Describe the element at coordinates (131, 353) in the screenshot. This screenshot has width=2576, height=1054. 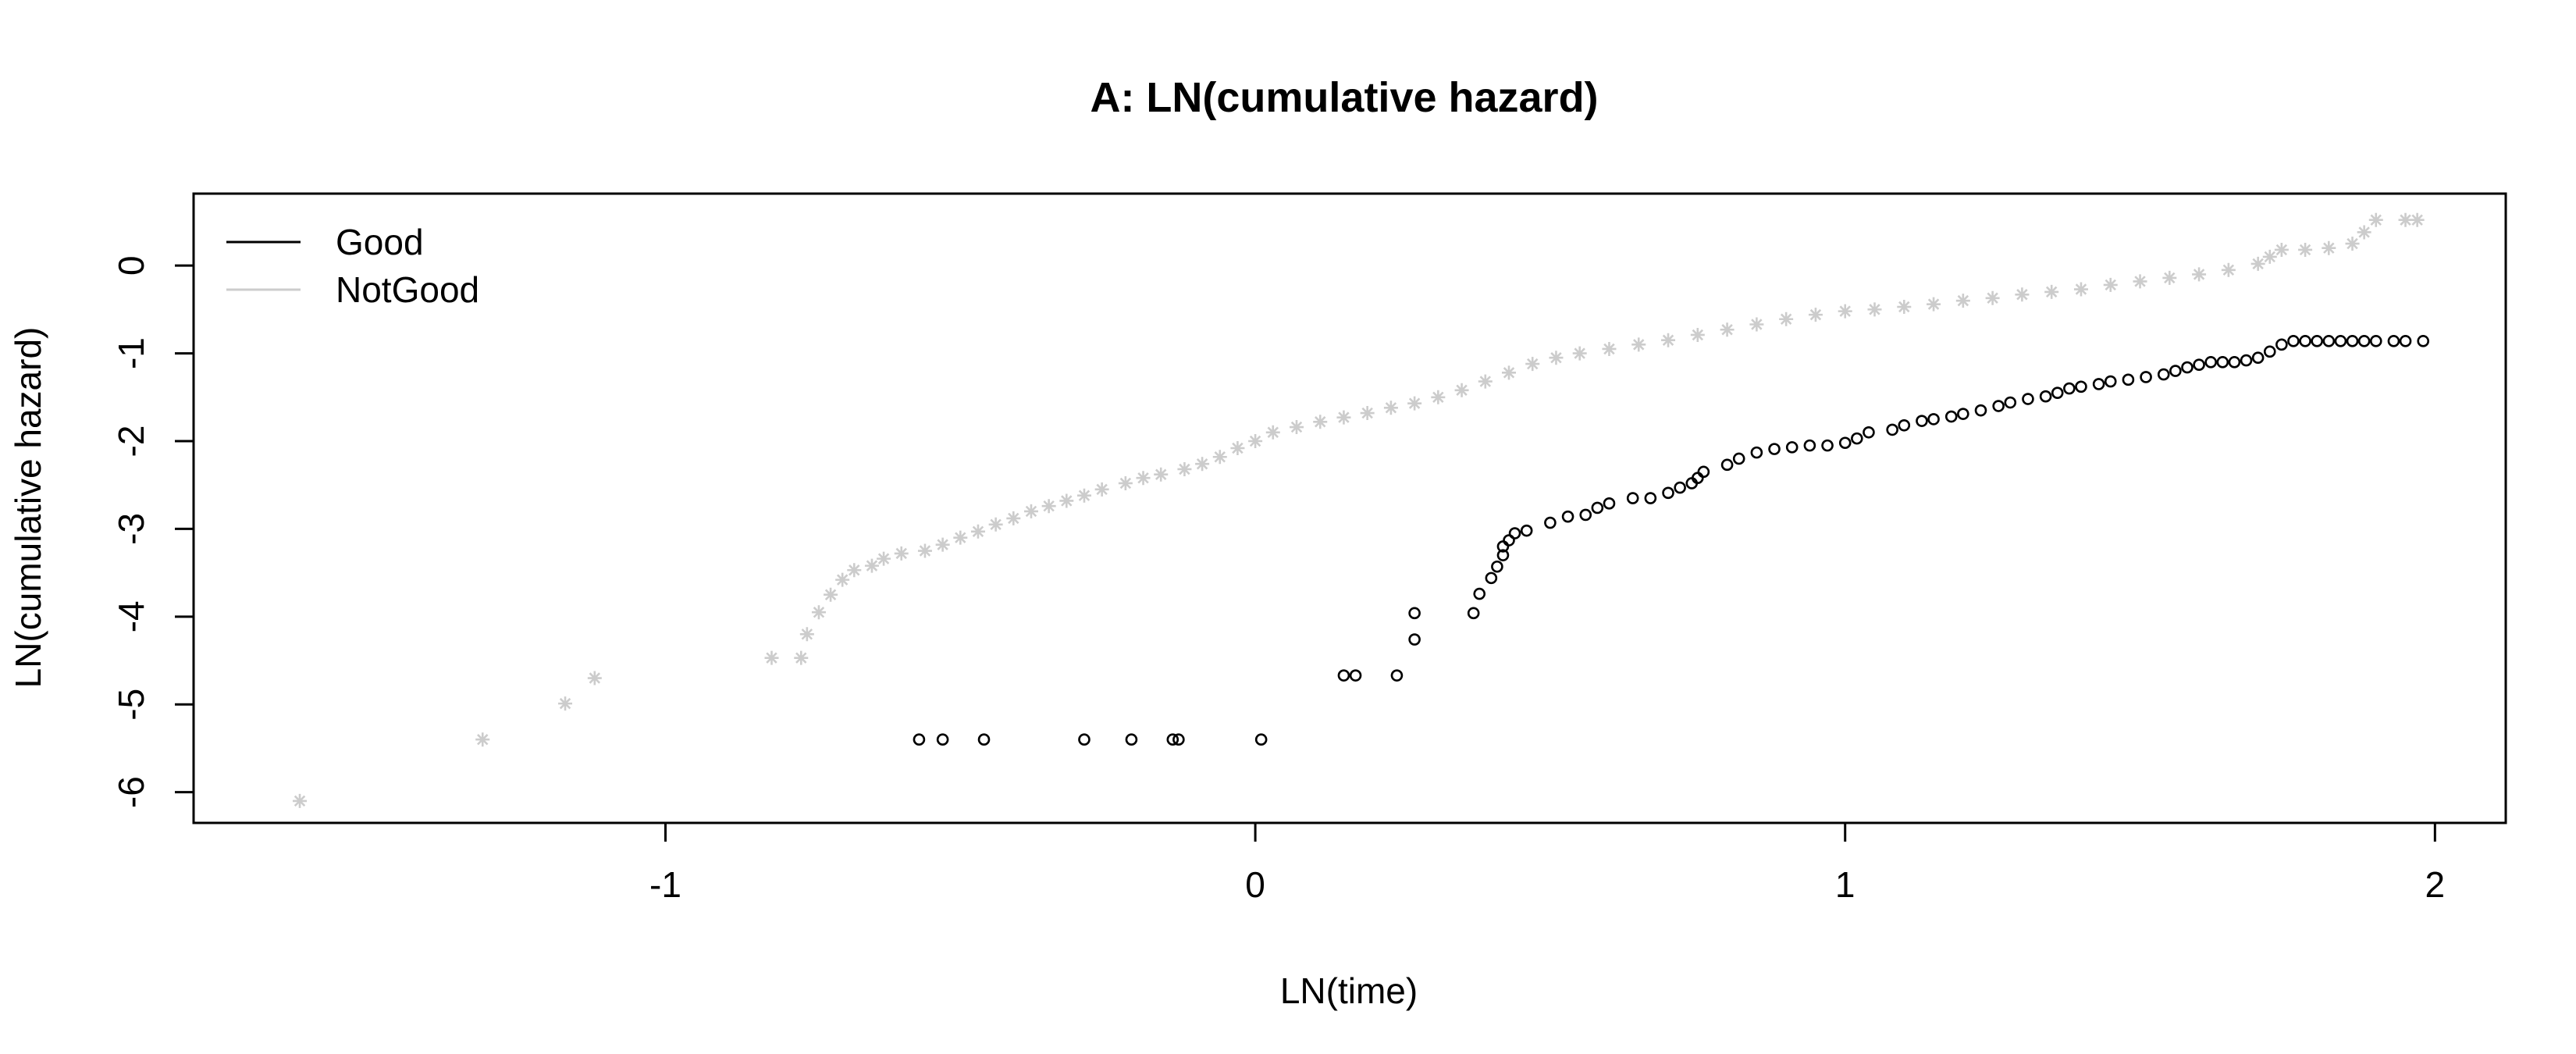
I see `y-tick-label: -1` at that location.